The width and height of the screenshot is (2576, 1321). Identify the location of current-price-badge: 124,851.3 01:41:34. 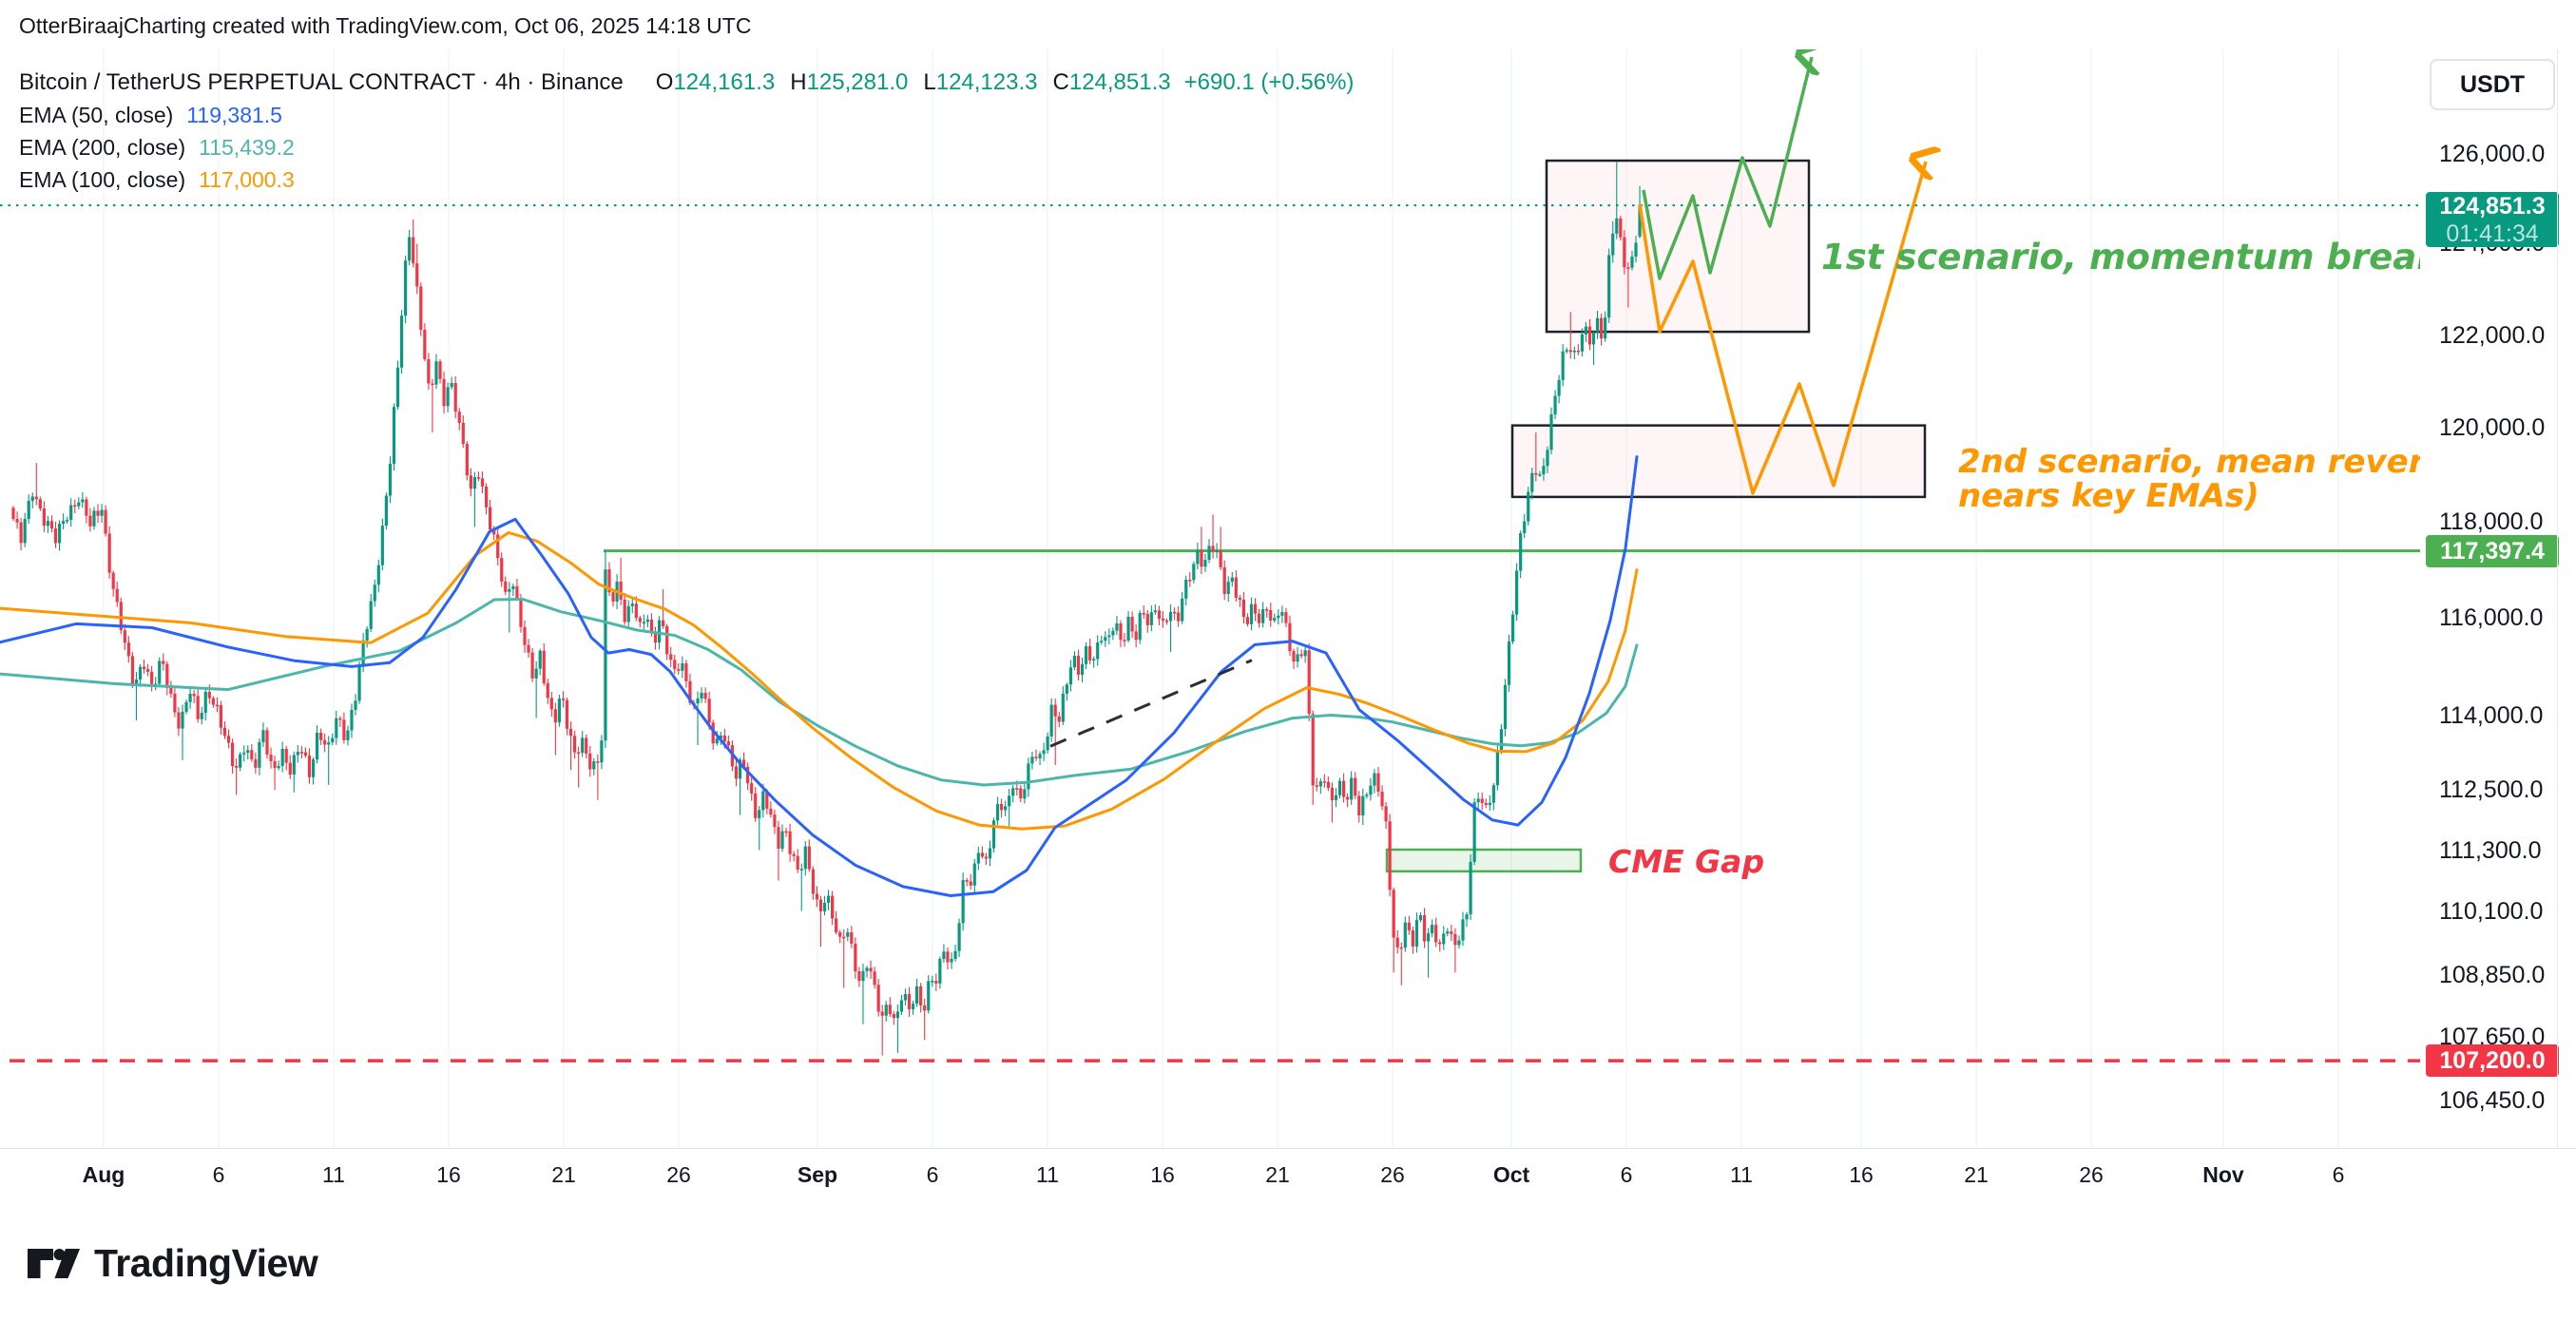
(2492, 220).